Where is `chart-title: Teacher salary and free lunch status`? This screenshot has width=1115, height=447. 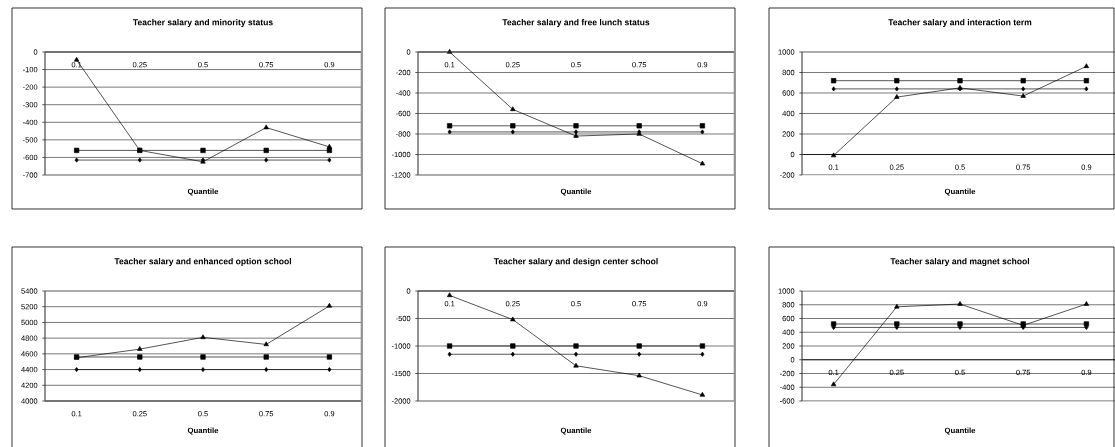 chart-title: Teacher salary and free lunch status is located at coordinates (576, 23).